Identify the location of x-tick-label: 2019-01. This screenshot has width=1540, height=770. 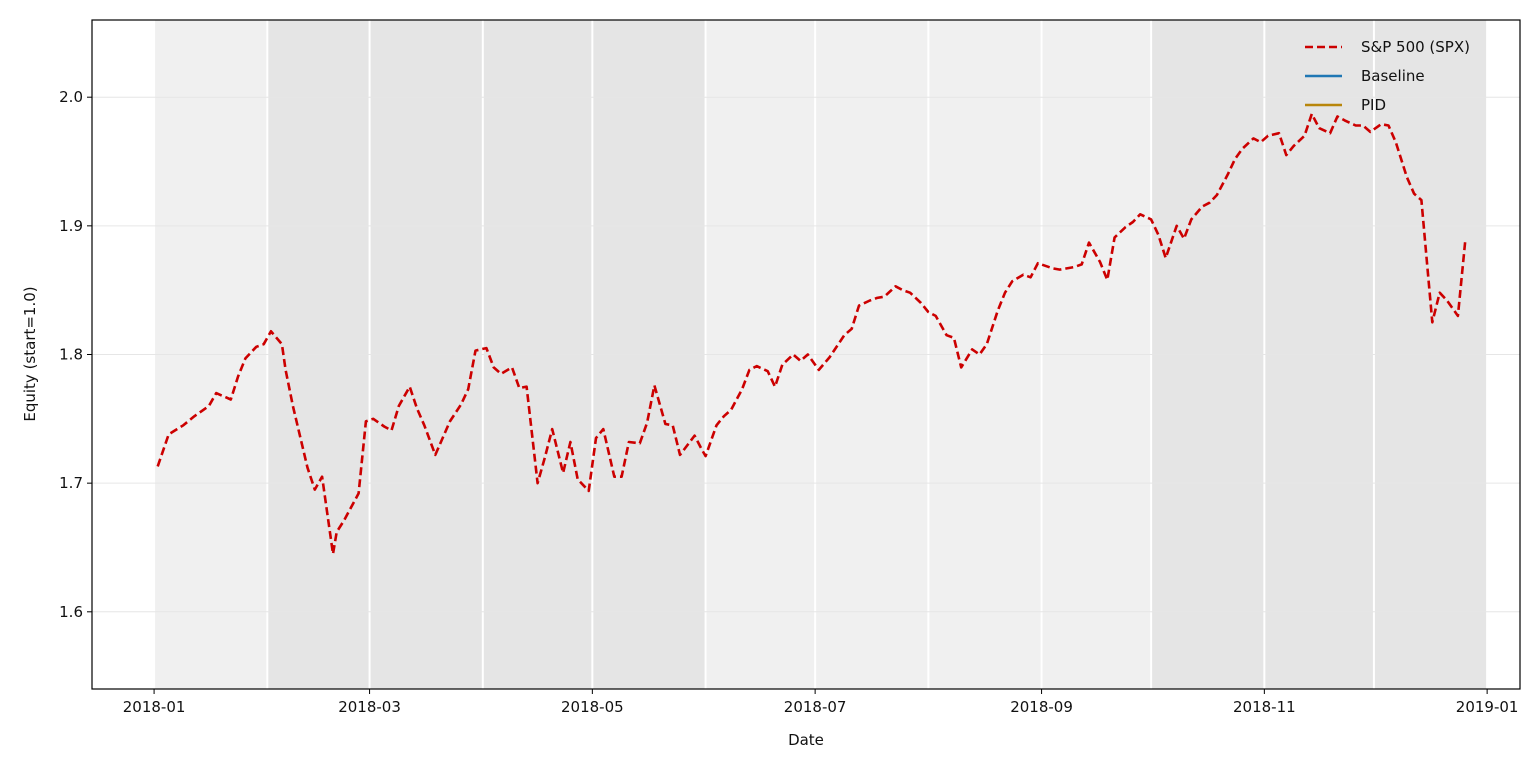
(1487, 707).